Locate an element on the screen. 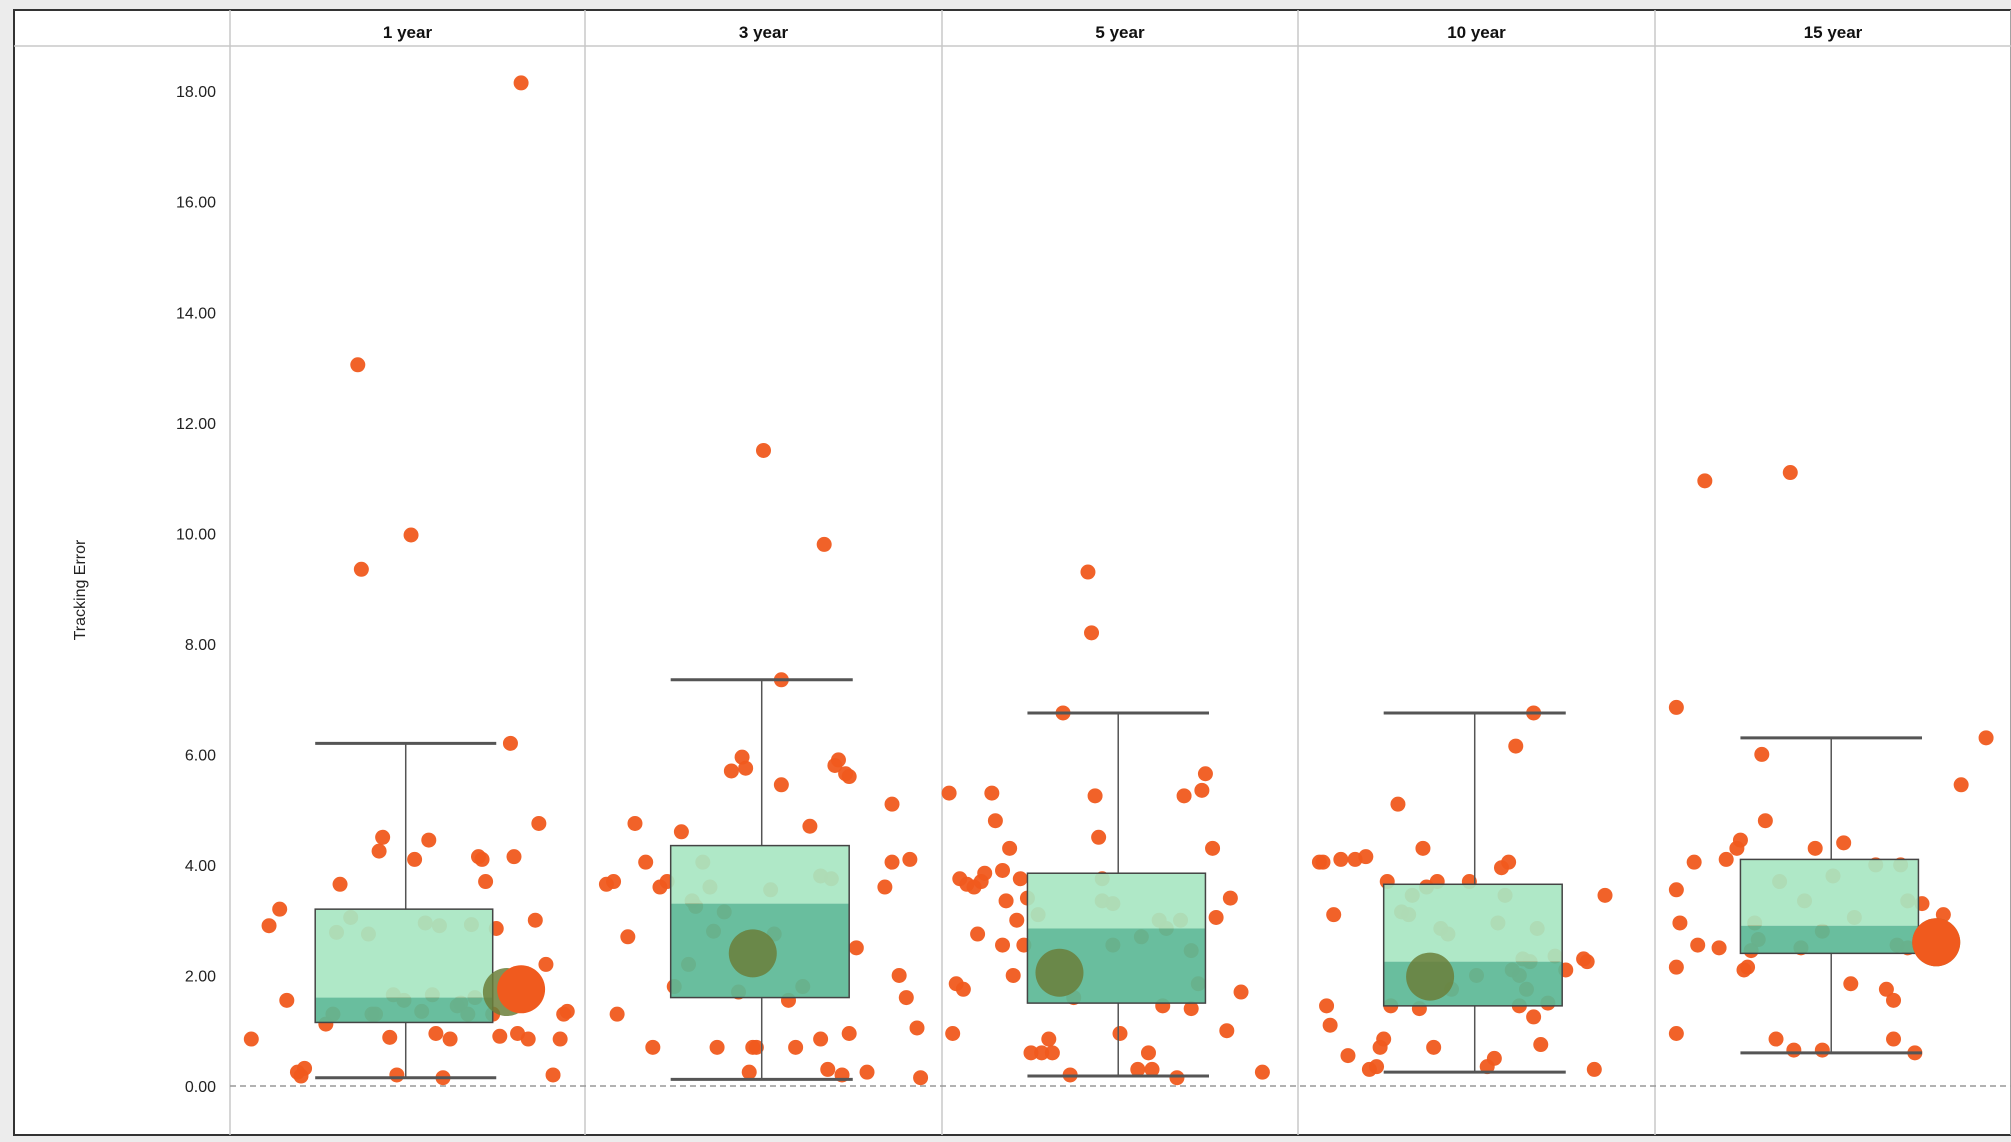 Image resolution: width=2011 pixels, height=1142 pixels. panel-header-label: 10 year is located at coordinates (1476, 32).